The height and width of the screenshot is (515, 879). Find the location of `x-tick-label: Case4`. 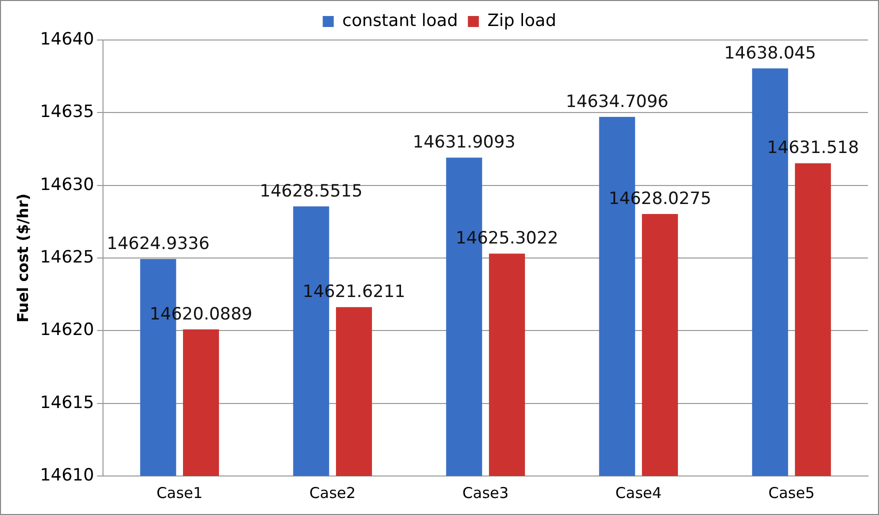

x-tick-label: Case4 is located at coordinates (638, 493).